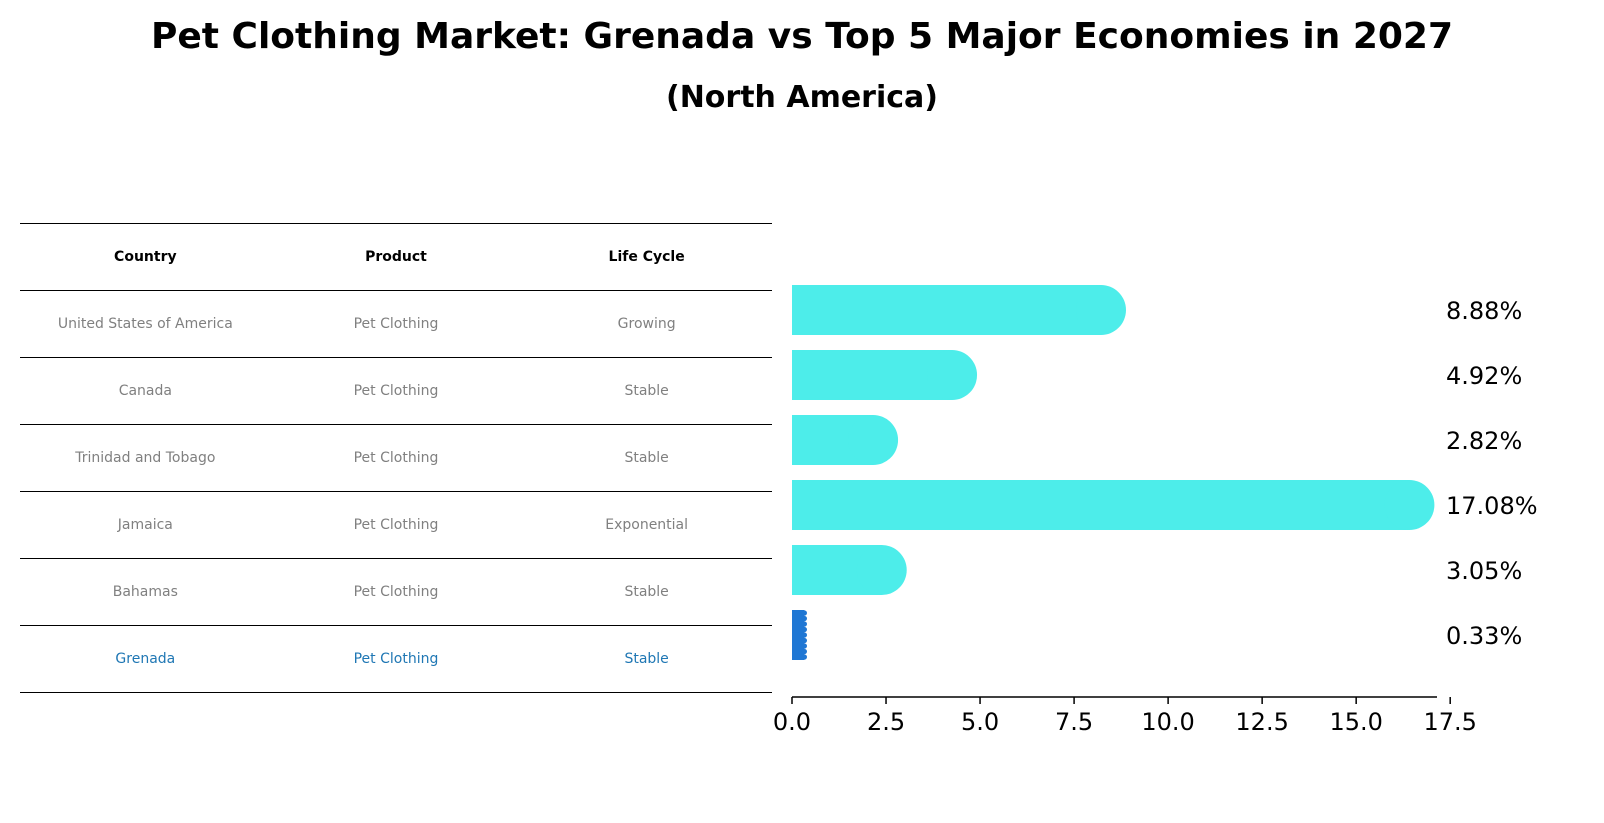 The width and height of the screenshot is (1604, 823). What do you see at coordinates (1261, 722) in the screenshot?
I see `x-tick-label: 12.5` at bounding box center [1261, 722].